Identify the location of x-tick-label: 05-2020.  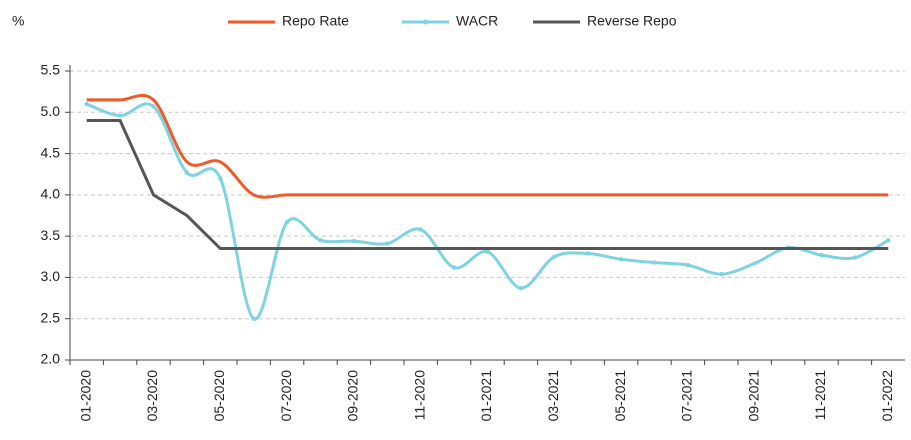
(219, 396).